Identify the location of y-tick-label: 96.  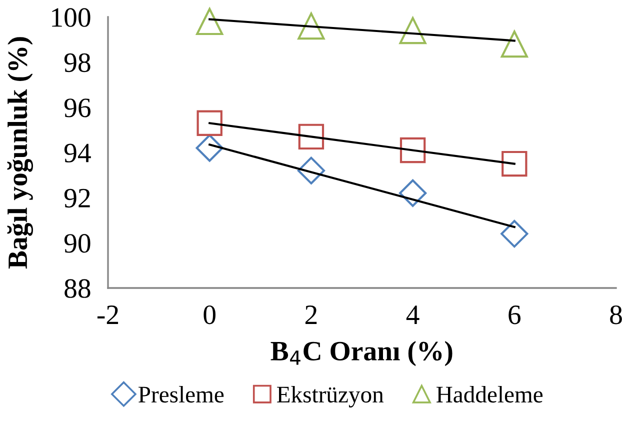
(77, 108).